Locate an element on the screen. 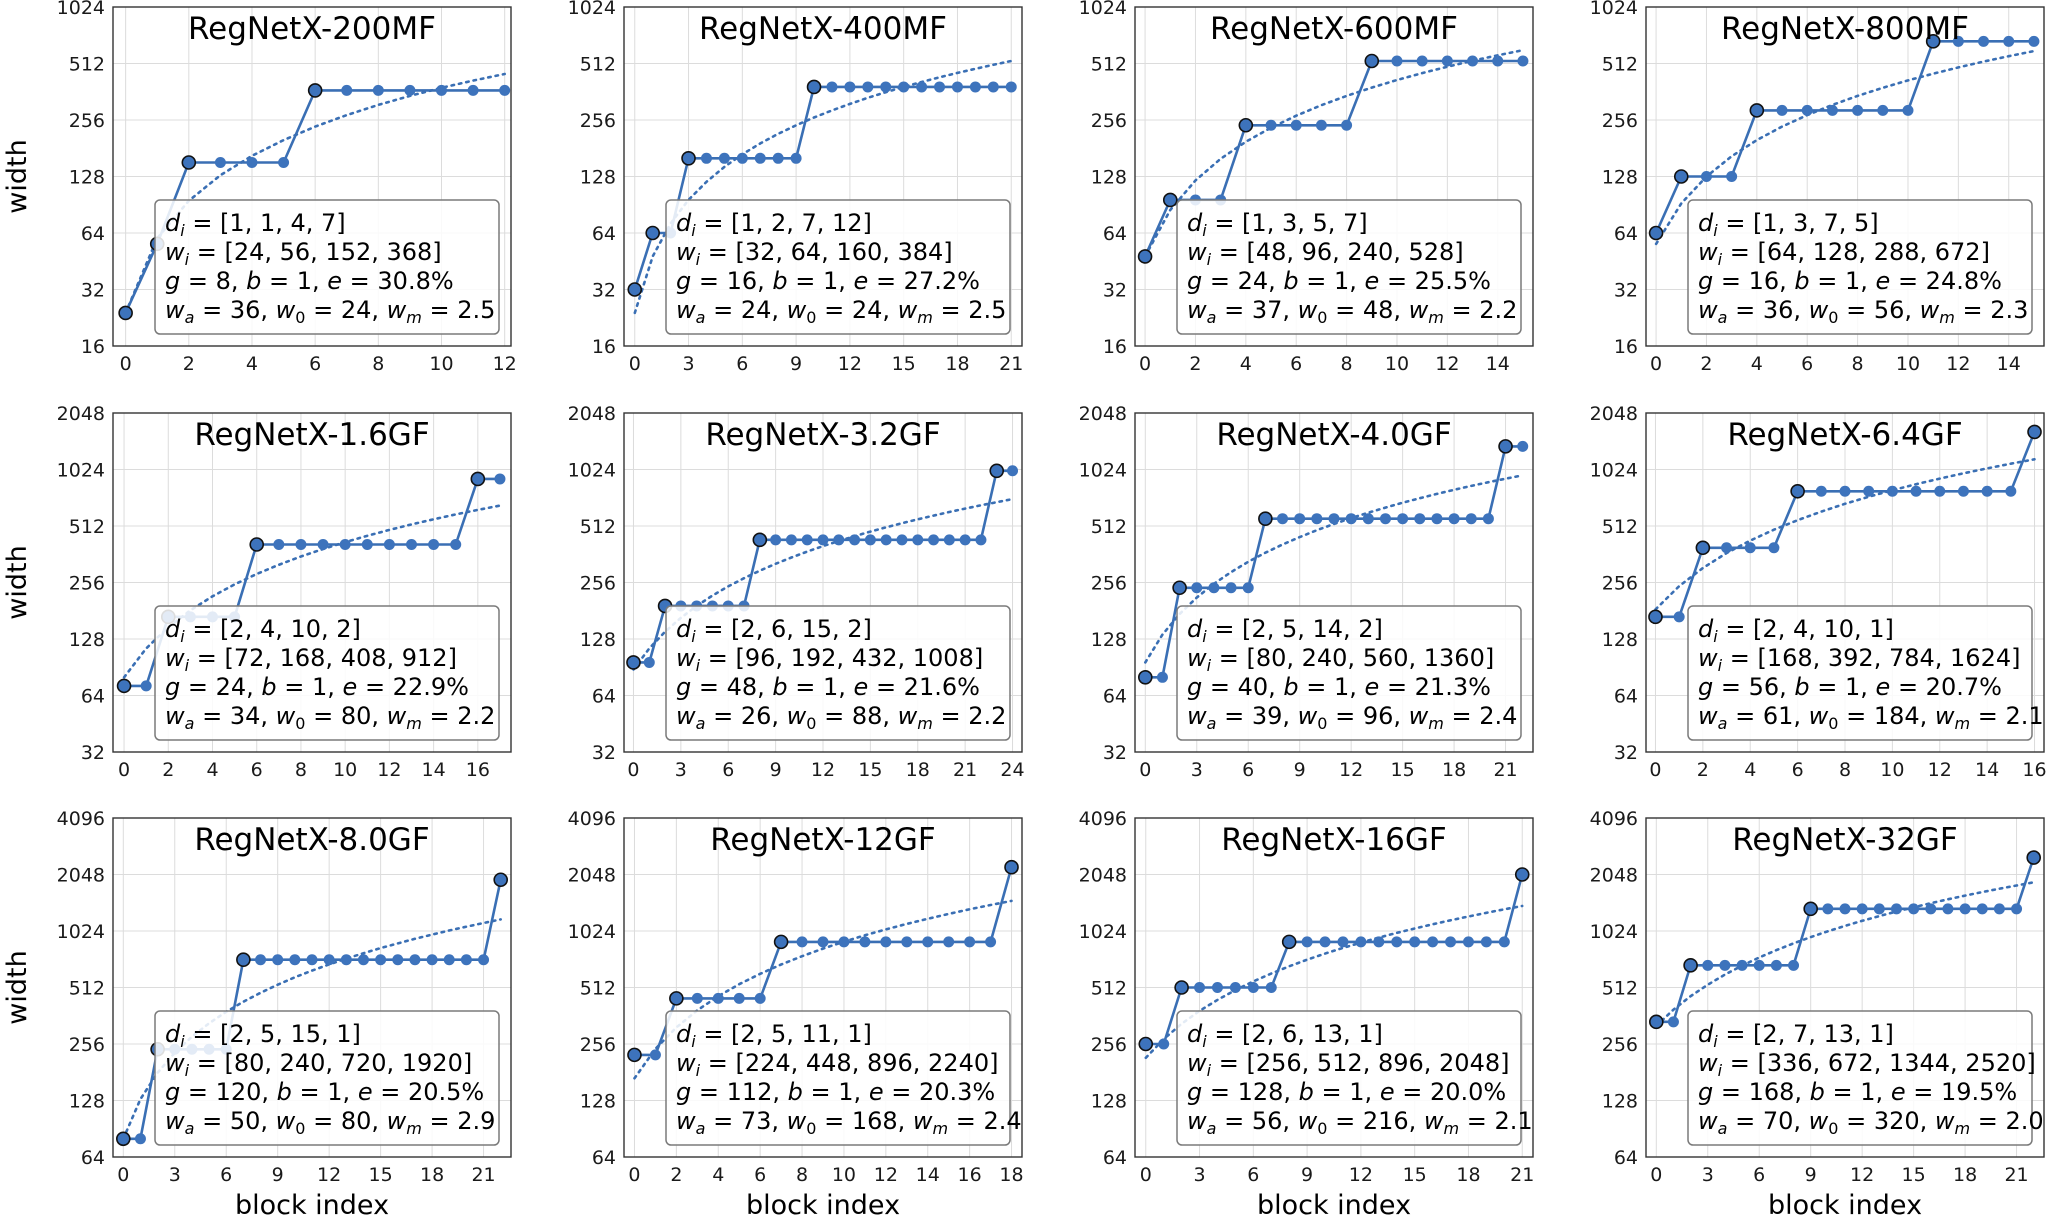 Image resolution: width=2054 pixels, height=1222 pixels. x-tick-label: 10 is located at coordinates (441, 364).